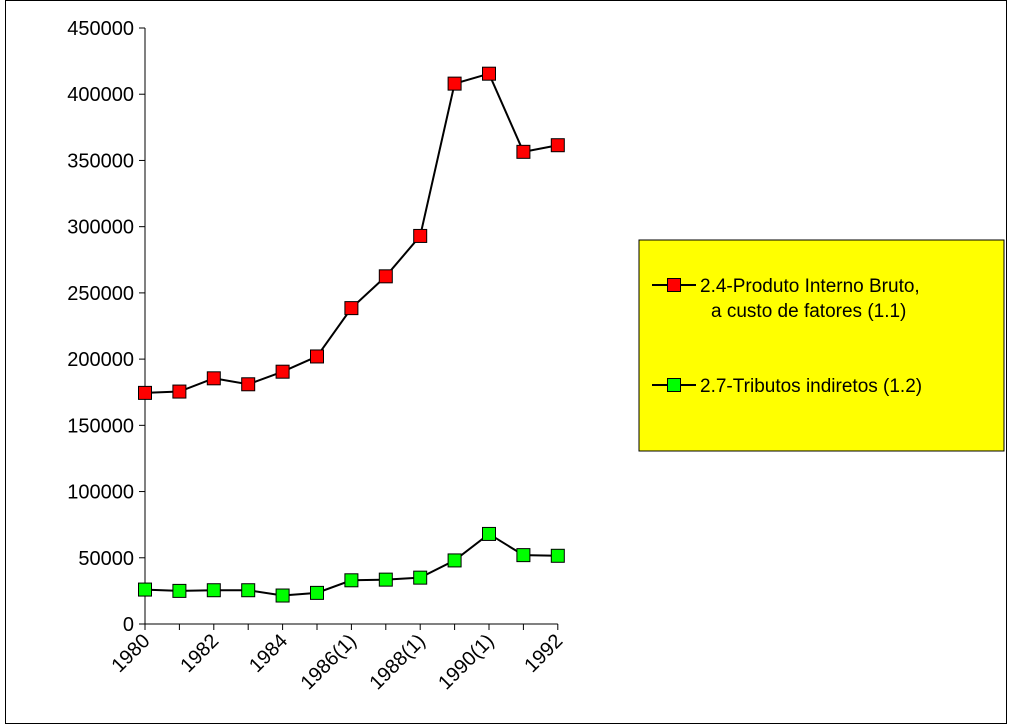 The image size is (1012, 725). What do you see at coordinates (100, 29) in the screenshot?
I see `y-tick-label: 450000` at bounding box center [100, 29].